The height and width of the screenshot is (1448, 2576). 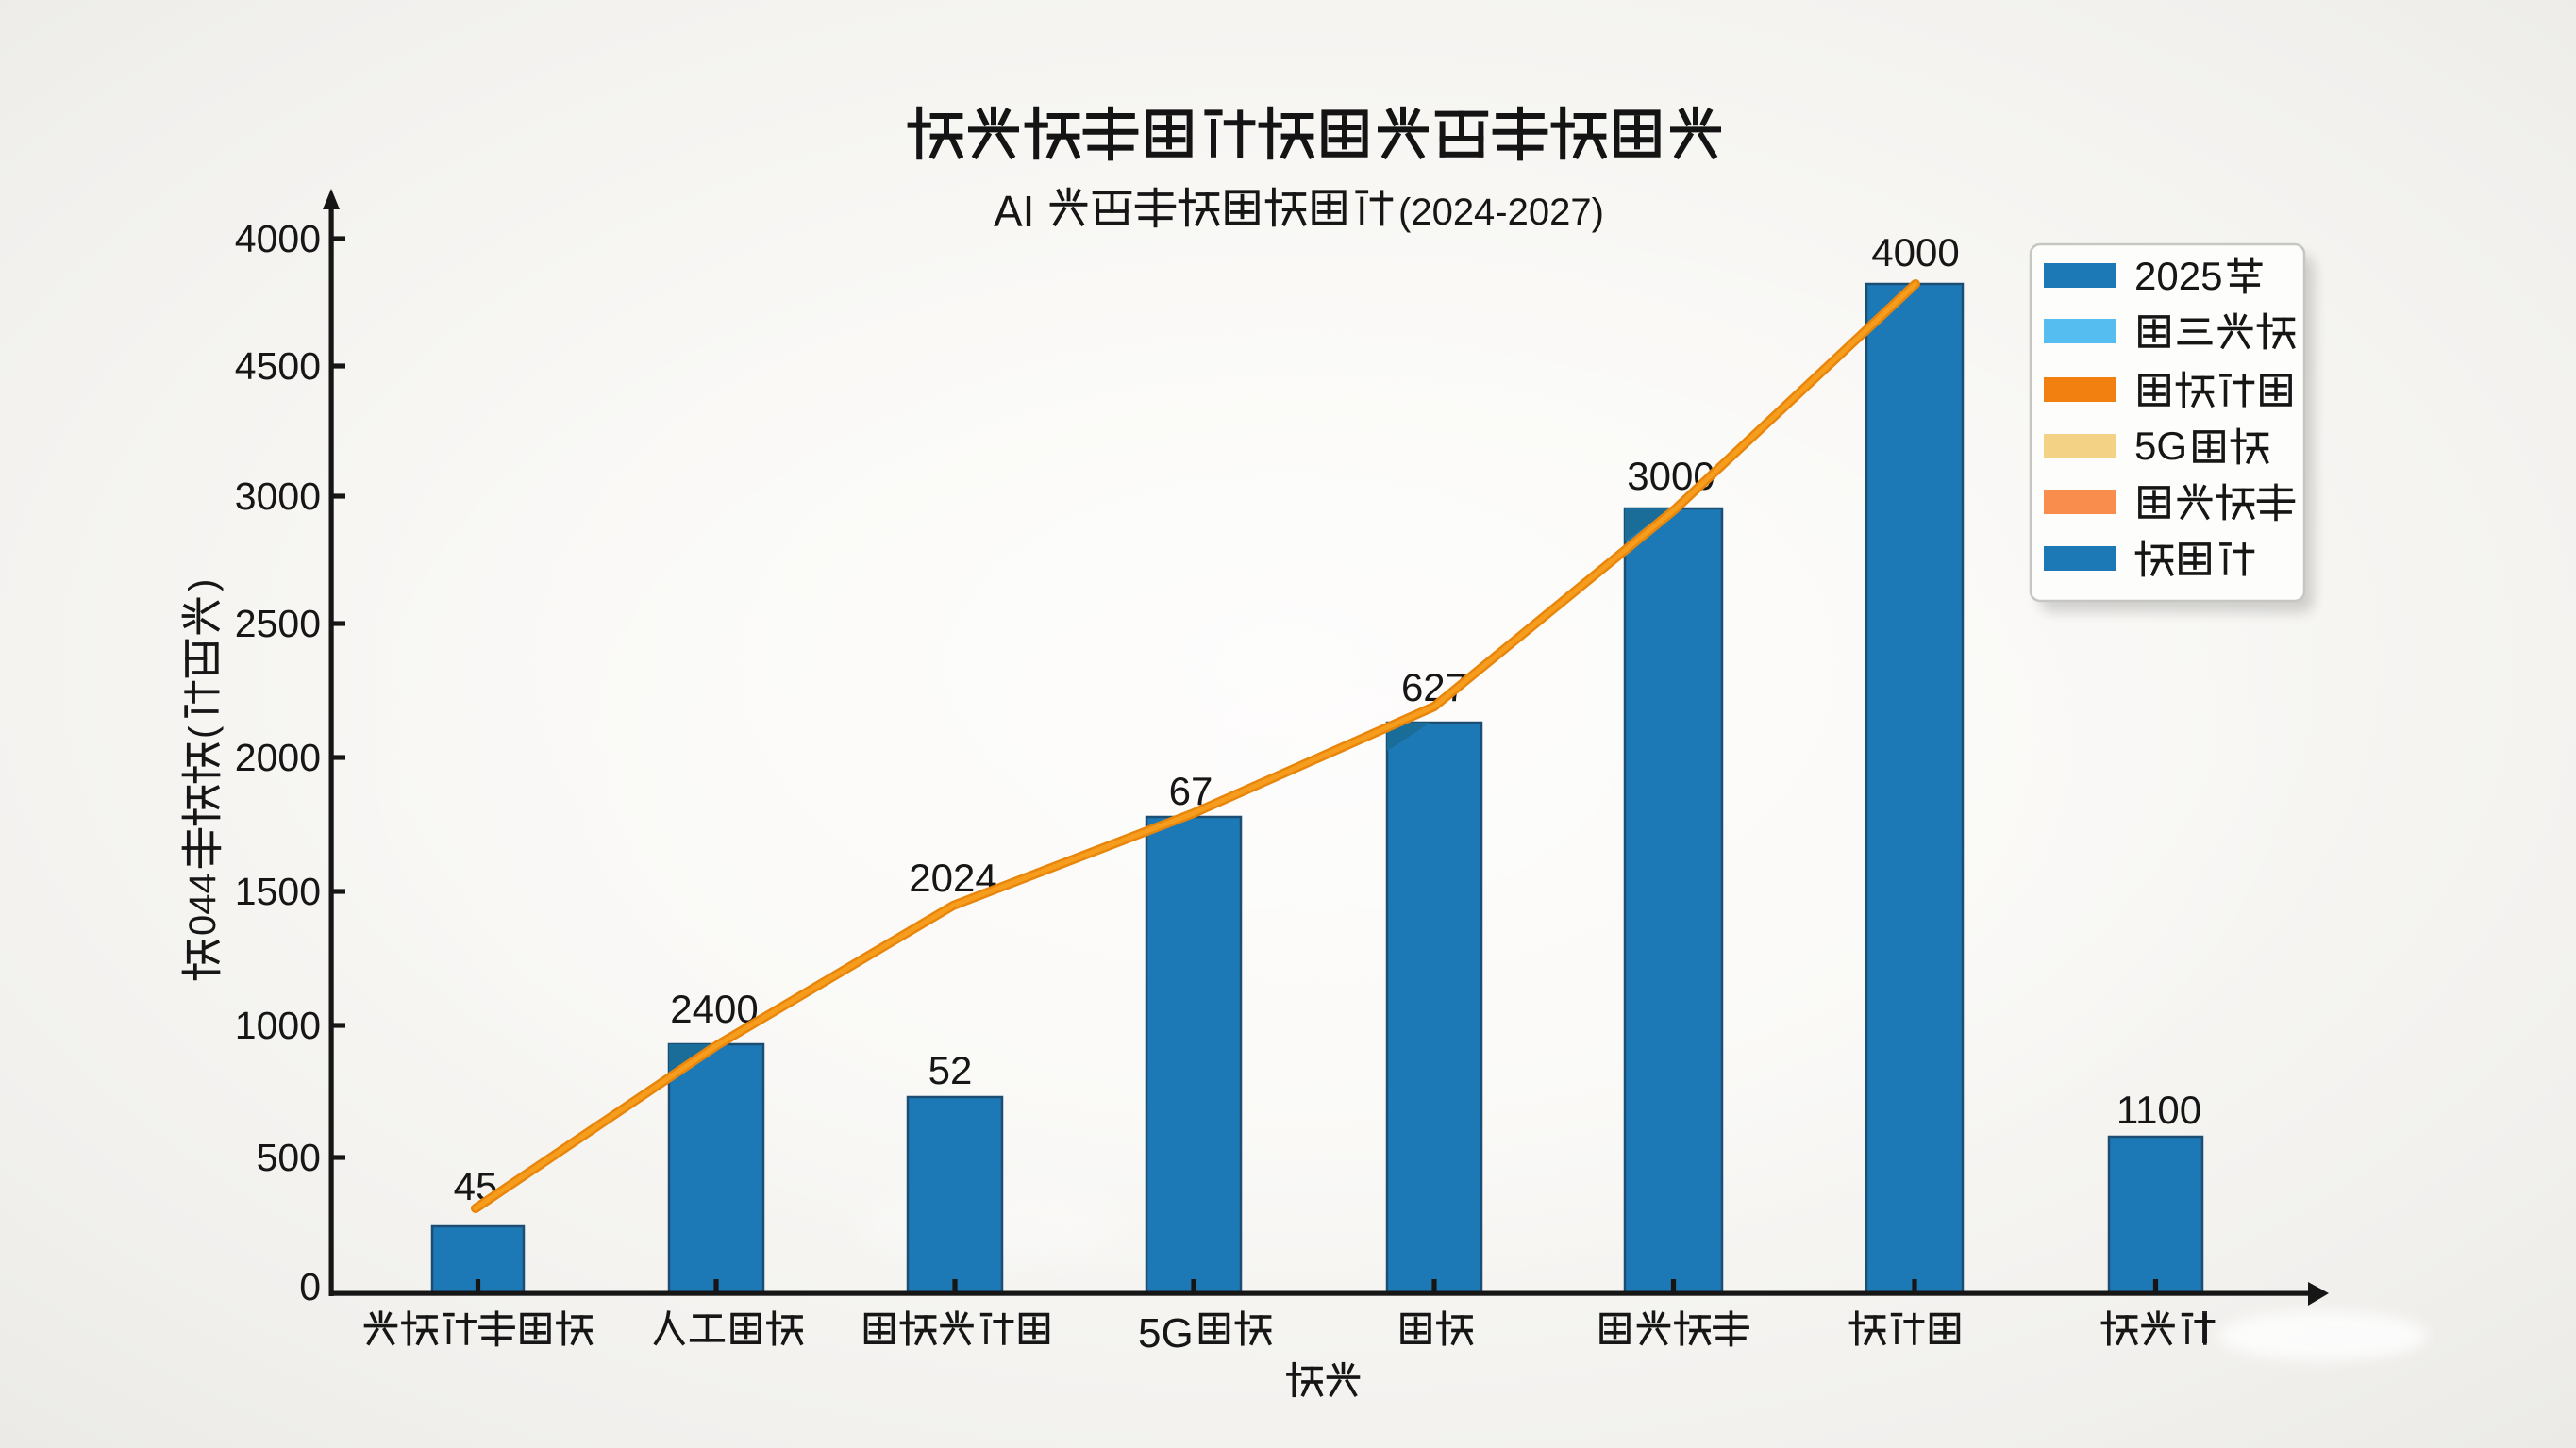 I want to click on svg-text: 2500, so click(x=278, y=623).